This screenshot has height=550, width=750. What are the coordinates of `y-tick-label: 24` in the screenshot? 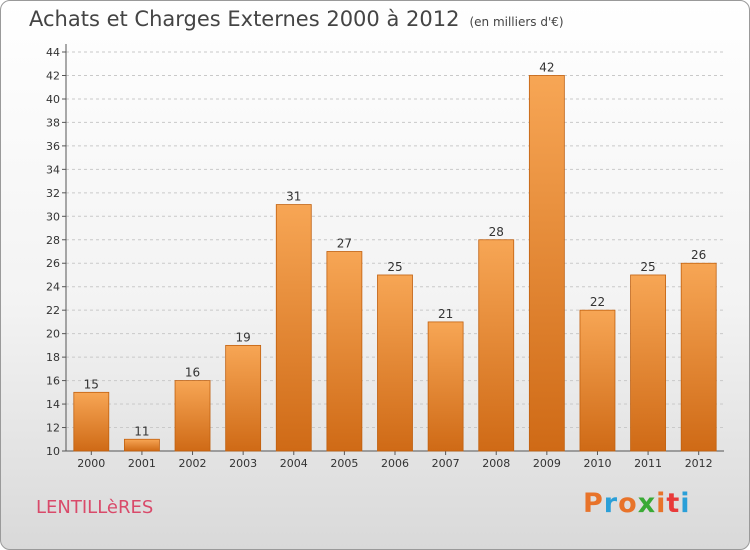 It's located at (53, 287).